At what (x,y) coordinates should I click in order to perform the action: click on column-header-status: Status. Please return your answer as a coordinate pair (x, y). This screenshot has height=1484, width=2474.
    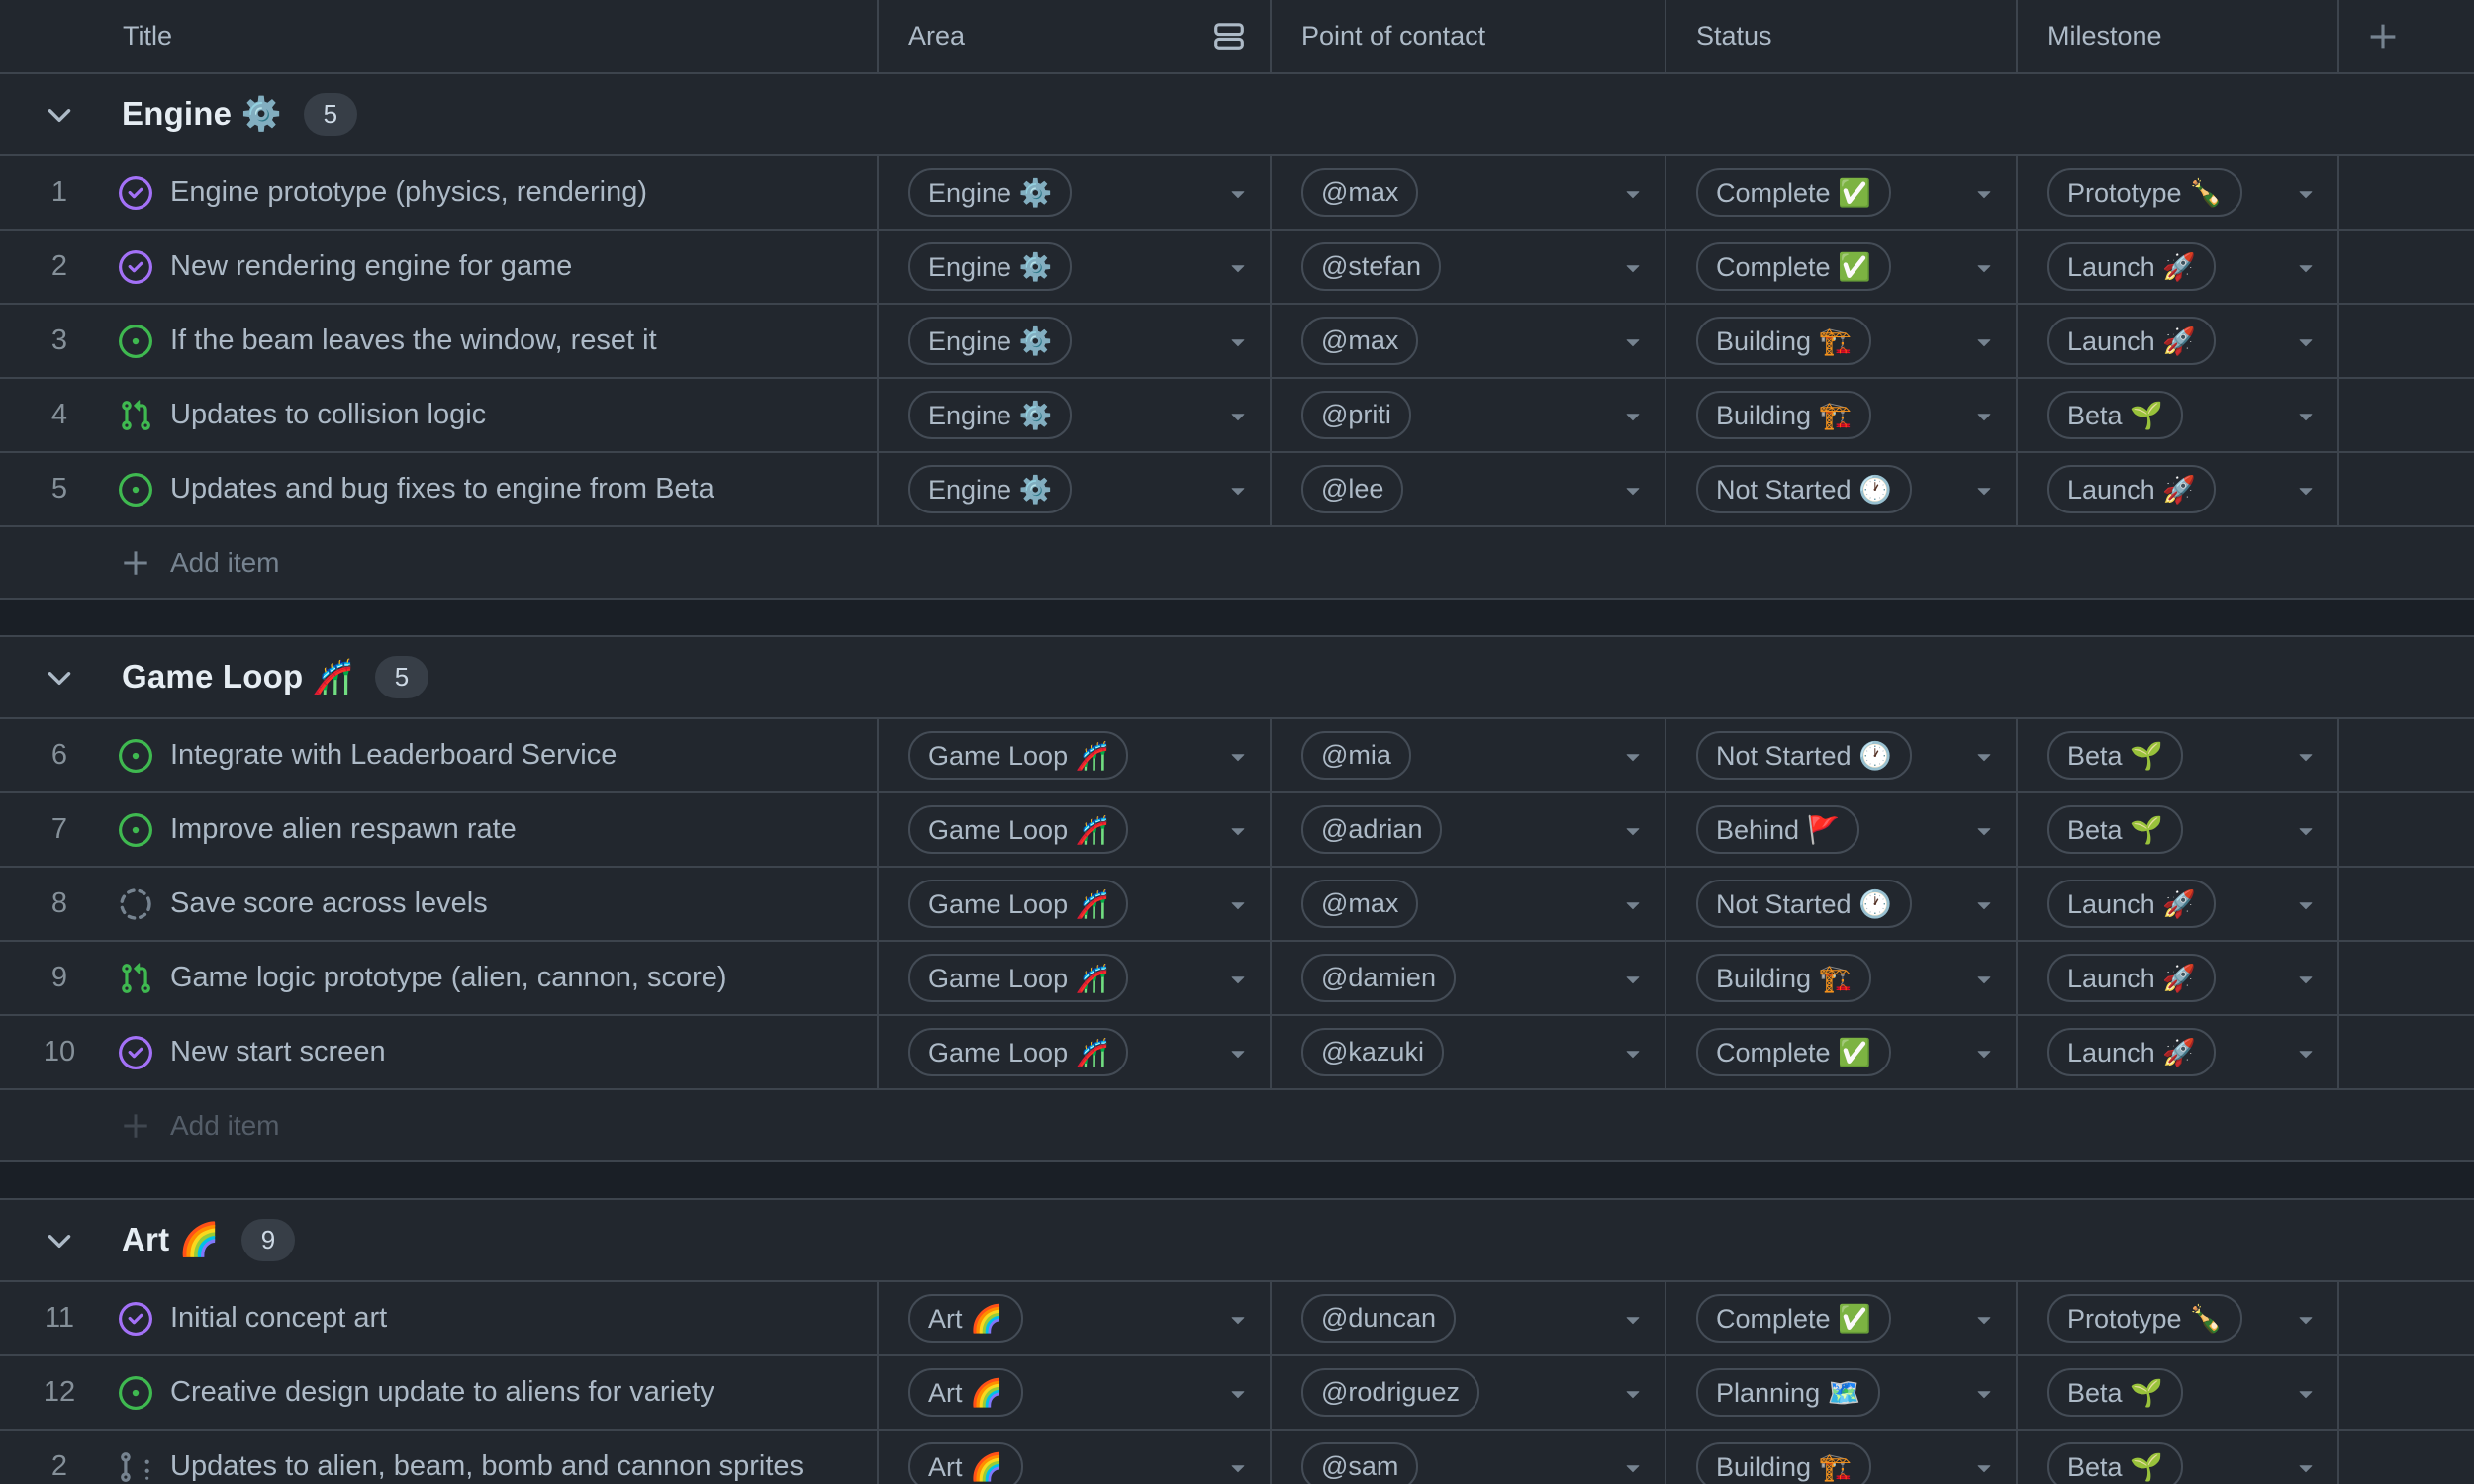
    Looking at the image, I should click on (1842, 36).